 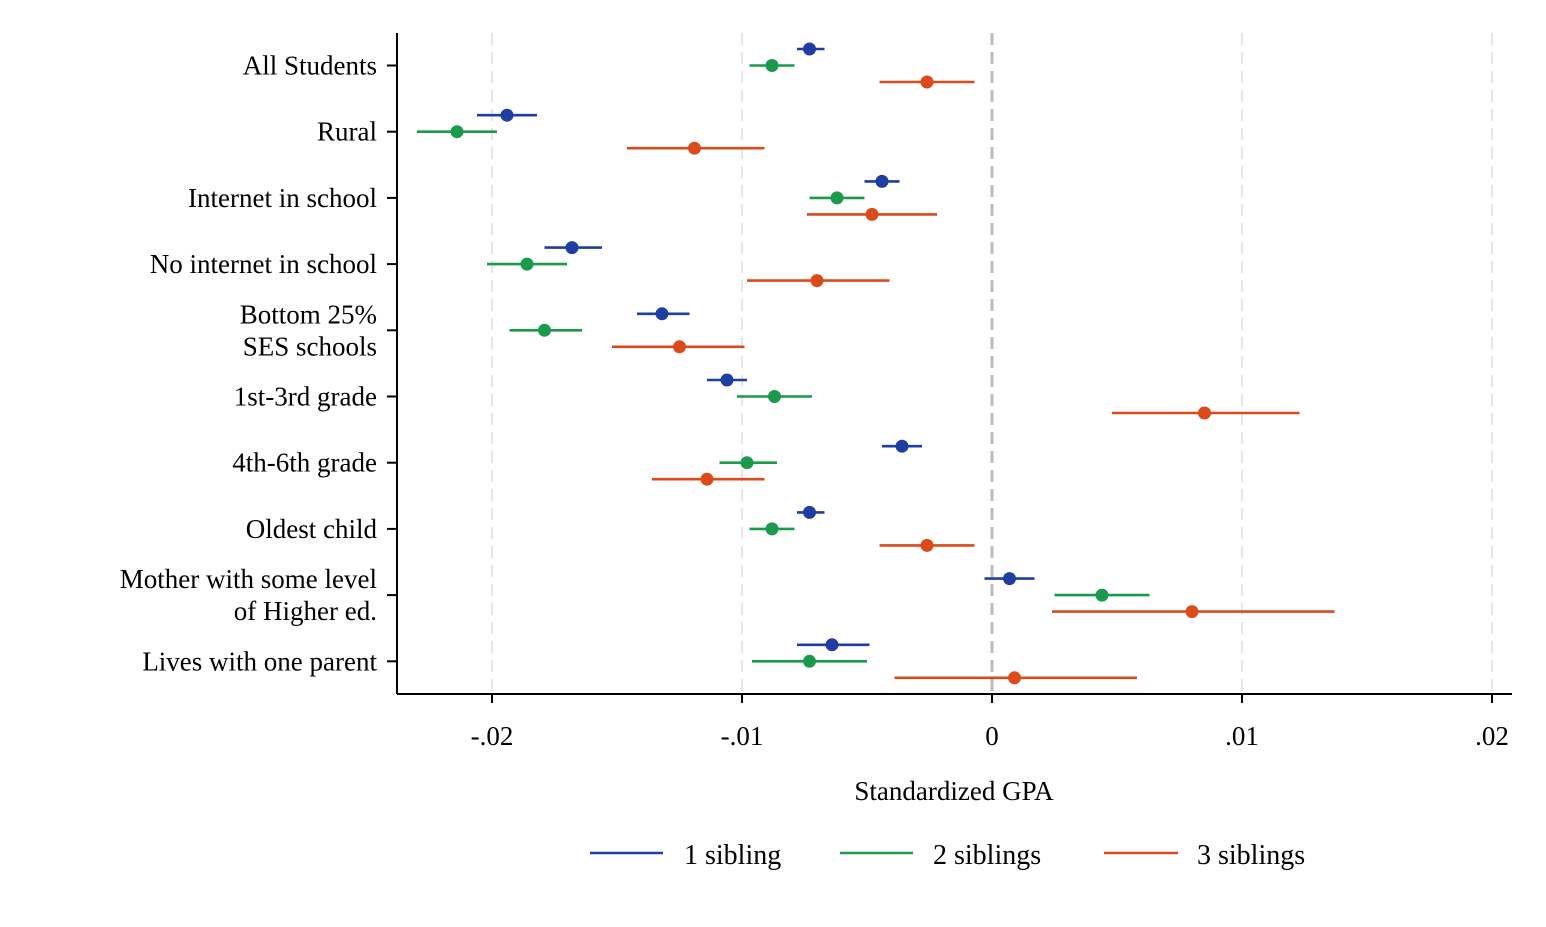 I want to click on category-label-line: Oldest child, so click(x=312, y=529).